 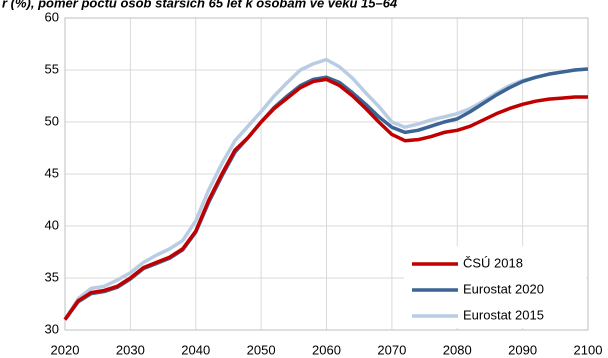 What do you see at coordinates (503, 314) in the screenshot?
I see `legend-label: Eurostat 2015` at bounding box center [503, 314].